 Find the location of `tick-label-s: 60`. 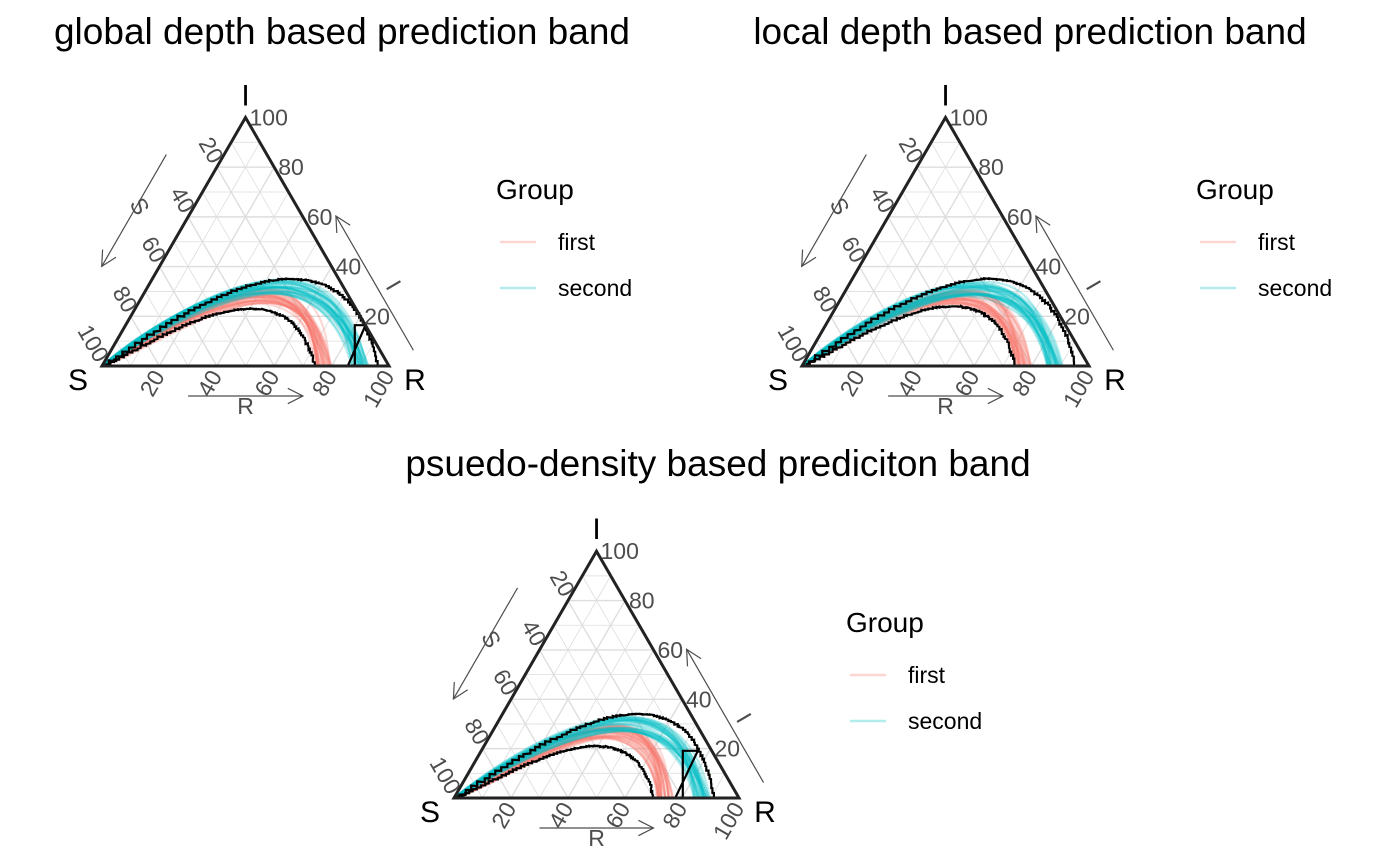

tick-label-s: 60 is located at coordinates (853, 249).